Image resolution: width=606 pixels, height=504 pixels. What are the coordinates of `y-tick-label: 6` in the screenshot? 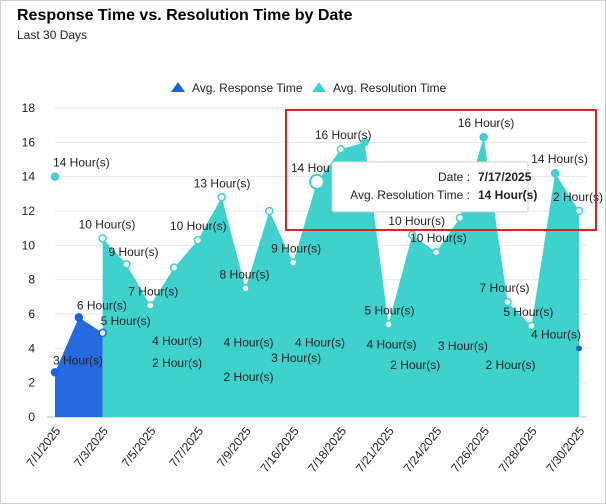 It's located at (31, 314).